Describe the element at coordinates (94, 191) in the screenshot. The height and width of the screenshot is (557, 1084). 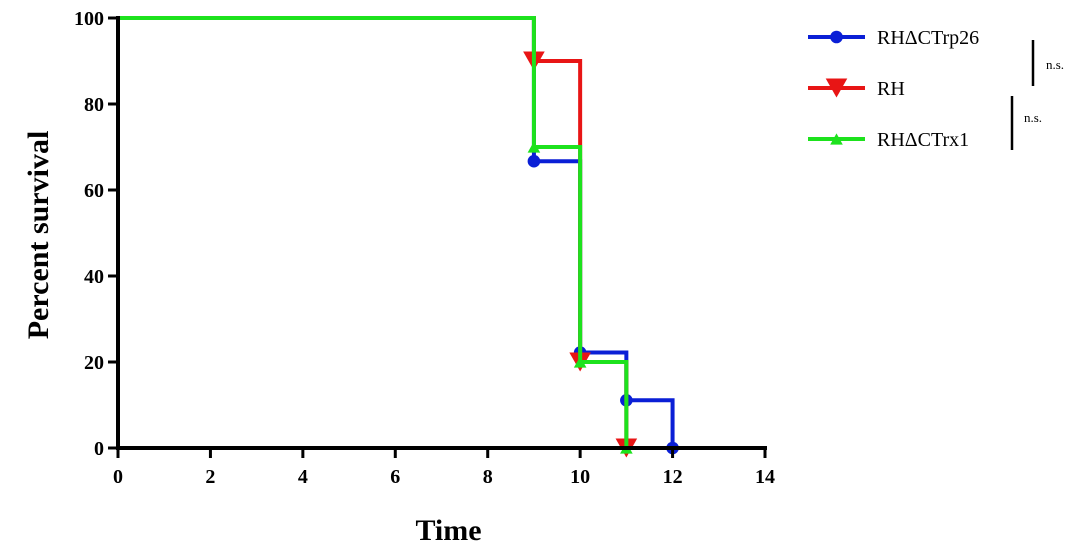
I see `y-tick-label: 60` at that location.